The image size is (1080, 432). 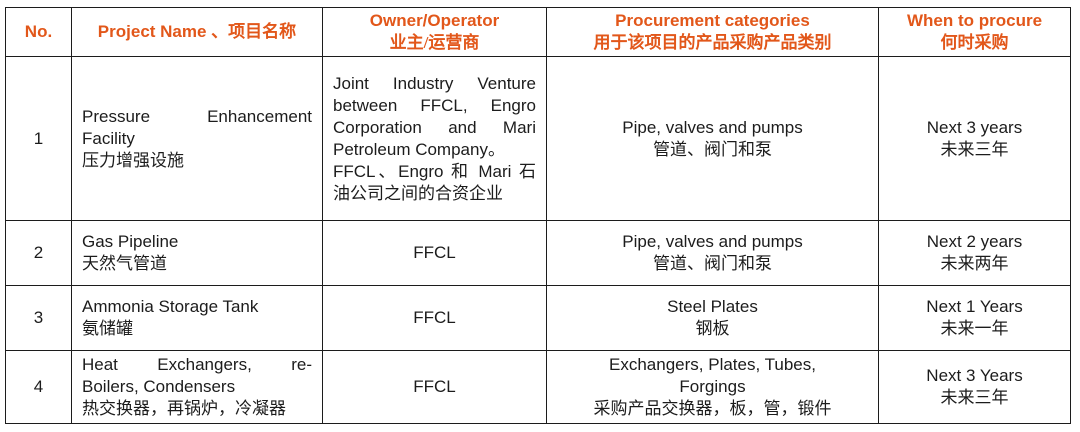 What do you see at coordinates (38, 138) in the screenshot?
I see `row-number: 1` at bounding box center [38, 138].